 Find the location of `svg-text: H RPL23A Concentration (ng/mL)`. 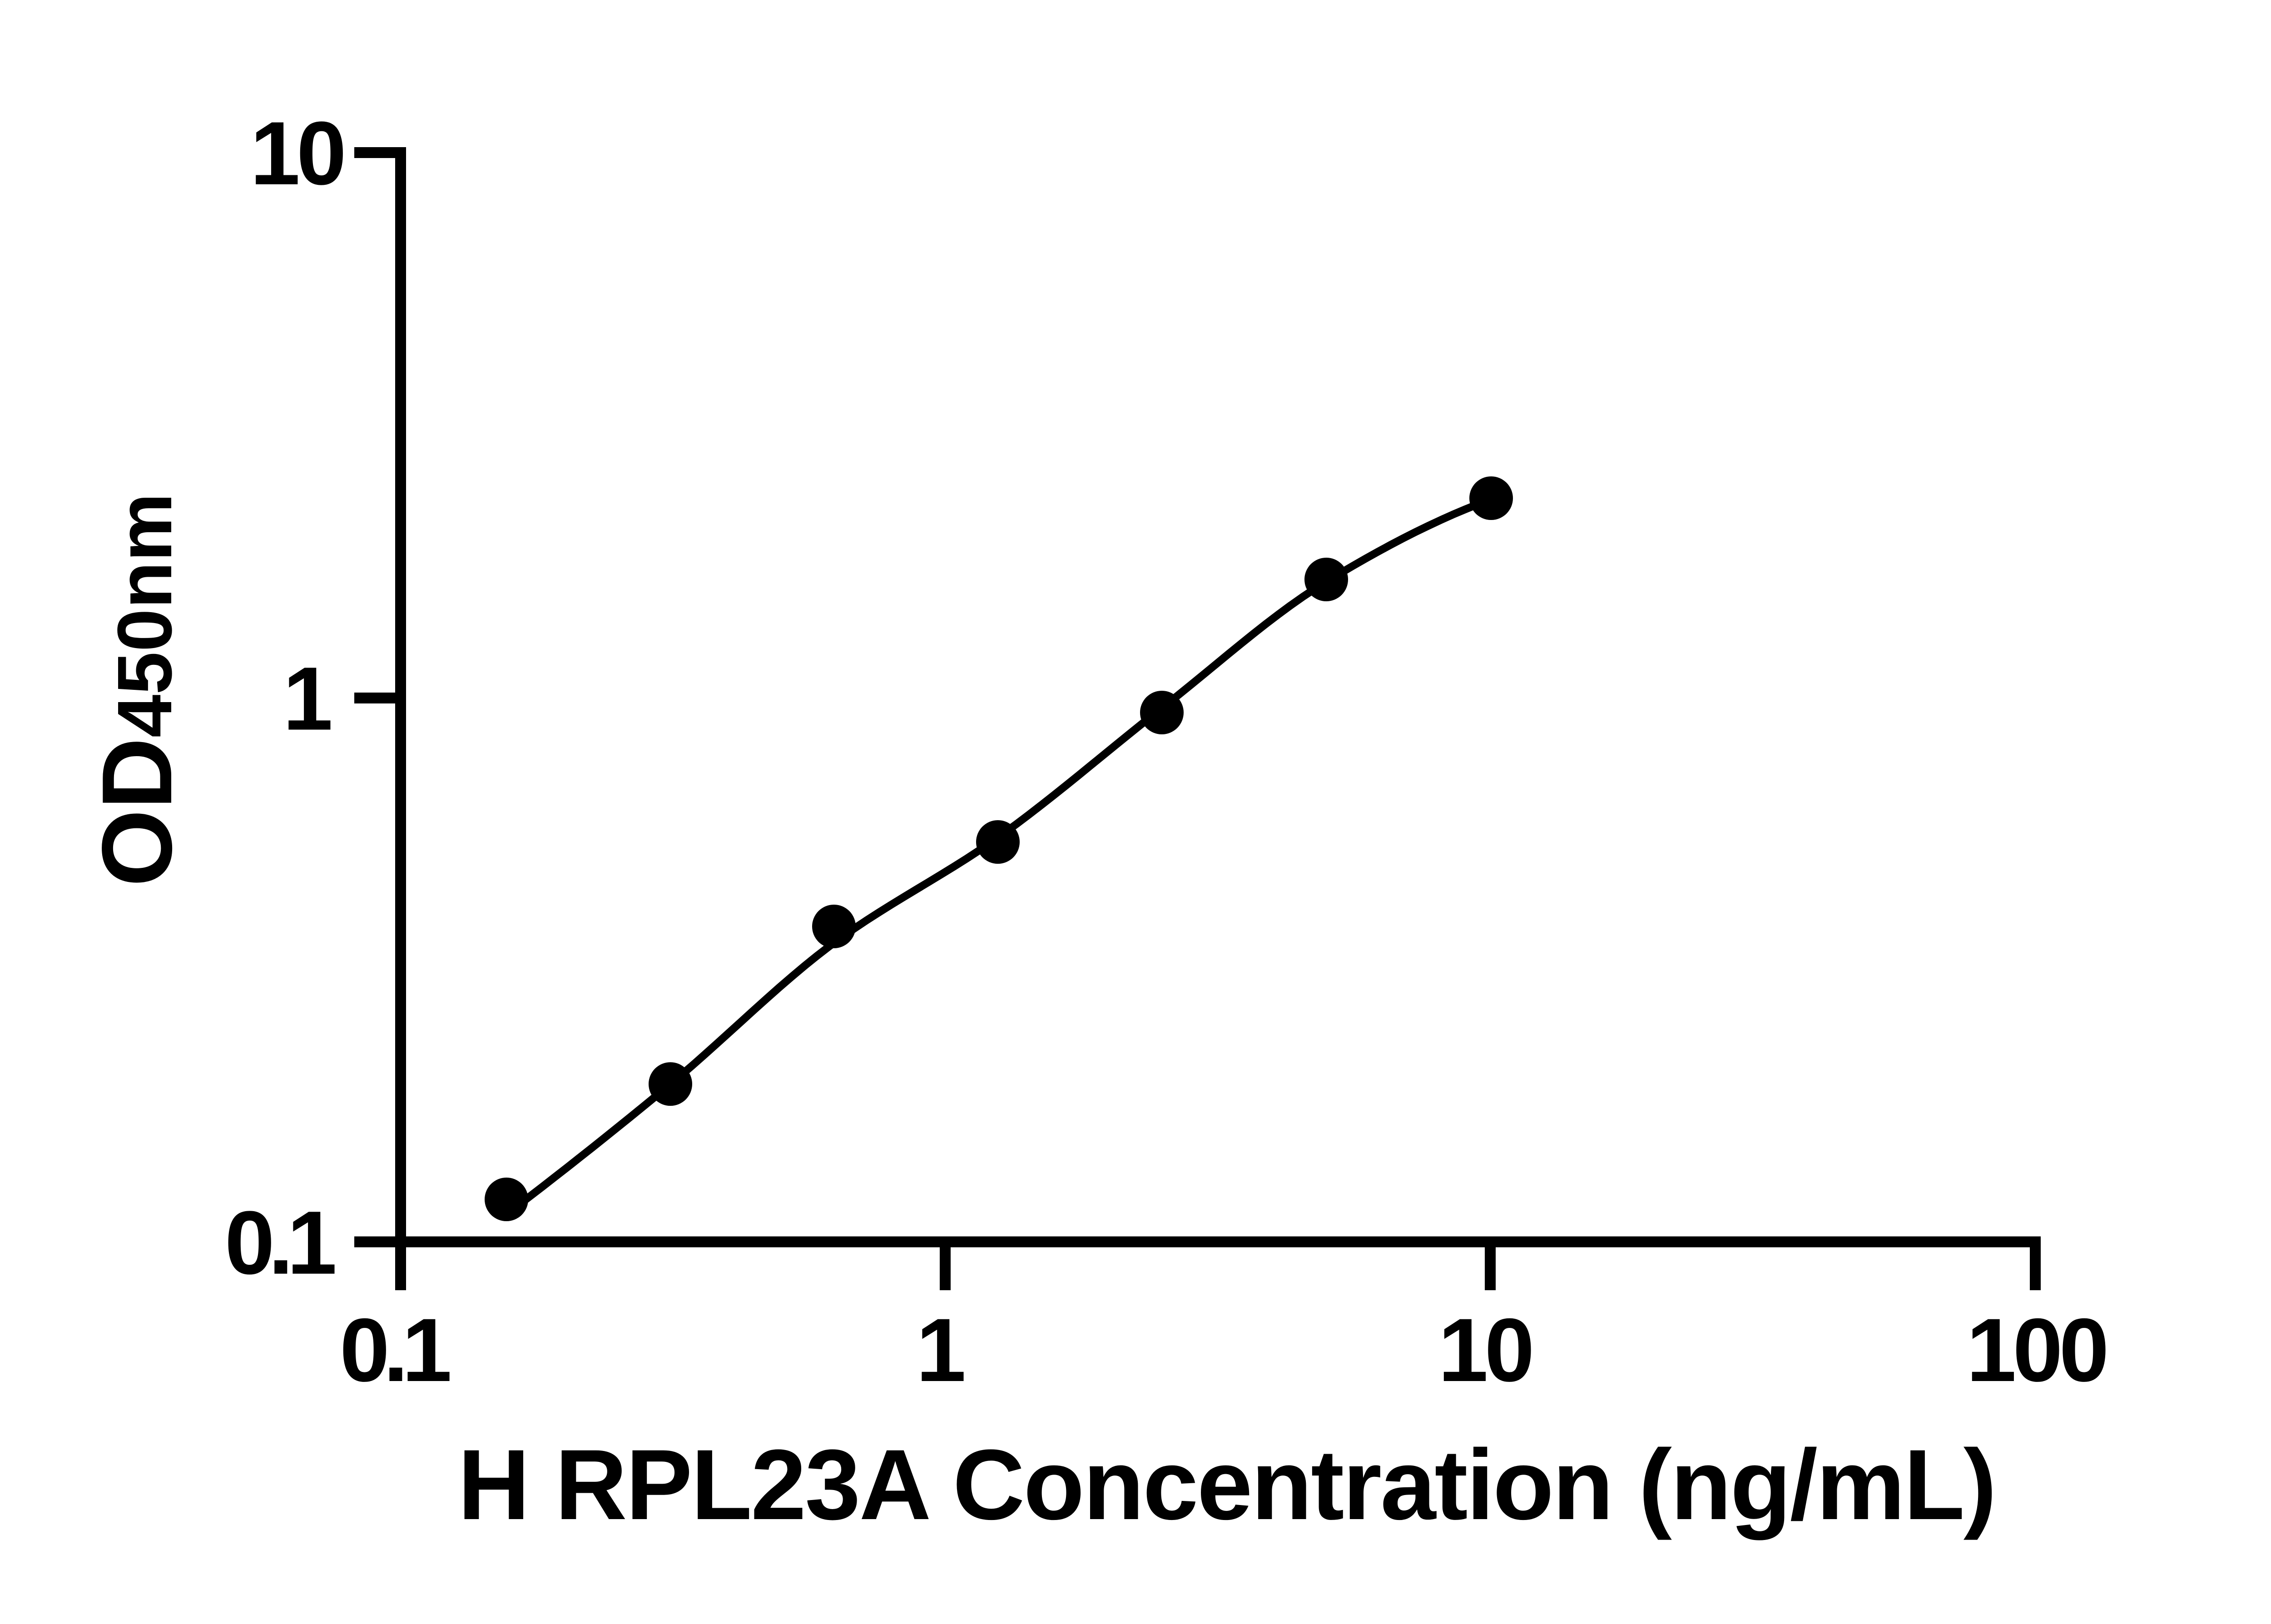

svg-text: H RPL23A Concentration (ng/mL) is located at coordinates (1226, 1484).